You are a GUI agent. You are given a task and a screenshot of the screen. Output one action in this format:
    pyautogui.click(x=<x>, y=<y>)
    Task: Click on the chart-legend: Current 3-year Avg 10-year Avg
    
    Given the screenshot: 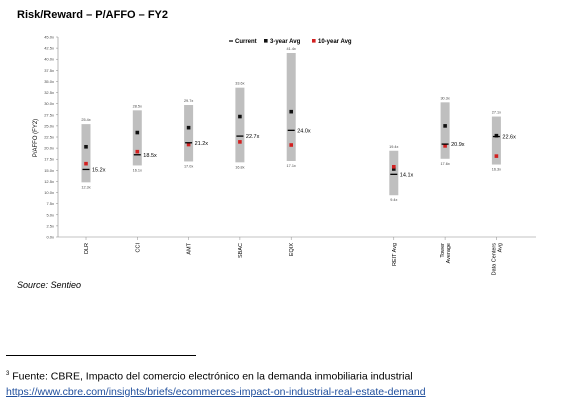 What is the action you would take?
    pyautogui.click(x=290, y=42)
    